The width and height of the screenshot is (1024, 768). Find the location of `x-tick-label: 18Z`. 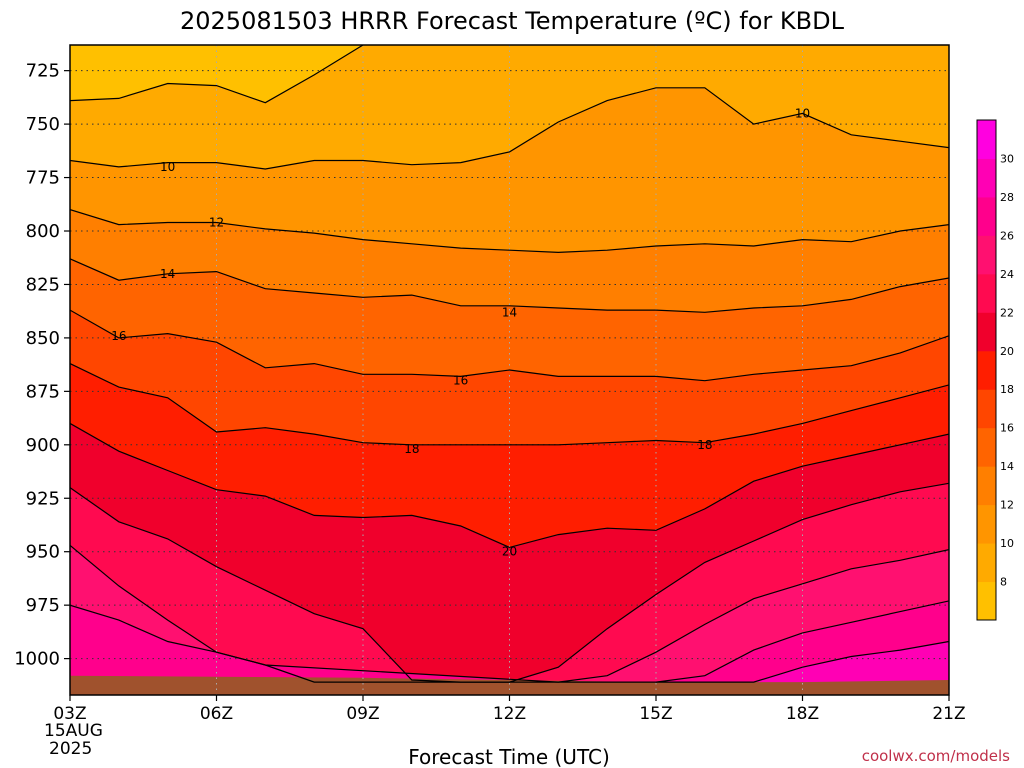

x-tick-label: 18Z is located at coordinates (802, 714).